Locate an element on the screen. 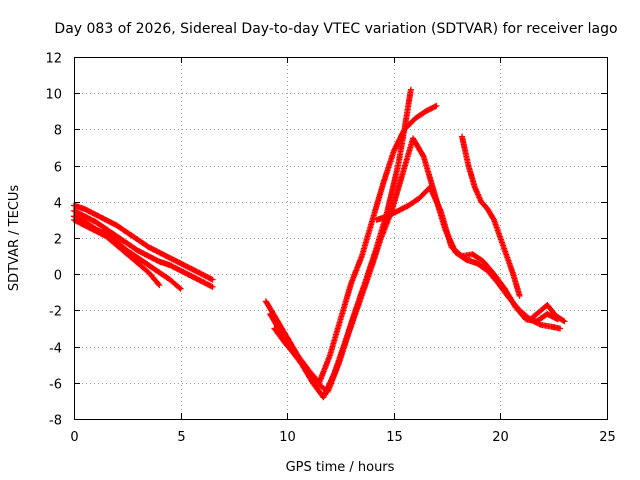 Image resolution: width=640 pixels, height=480 pixels. x-tick-label: 15 is located at coordinates (394, 437).